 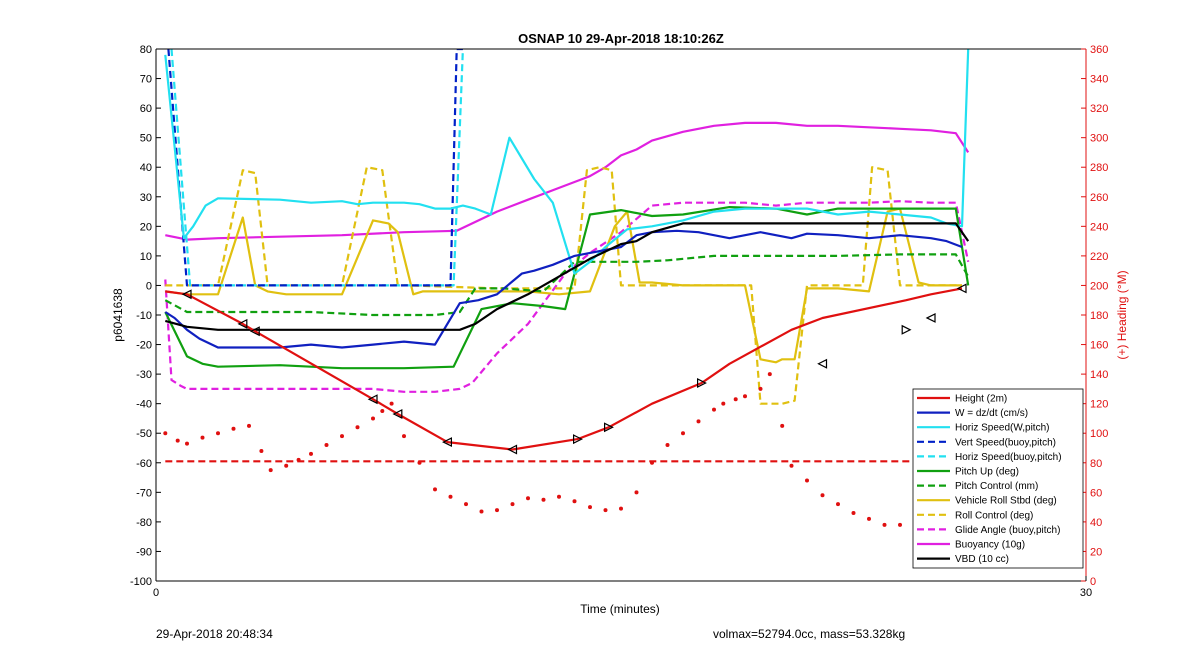 I want to click on y-tick-label: -80, so click(x=144, y=523).